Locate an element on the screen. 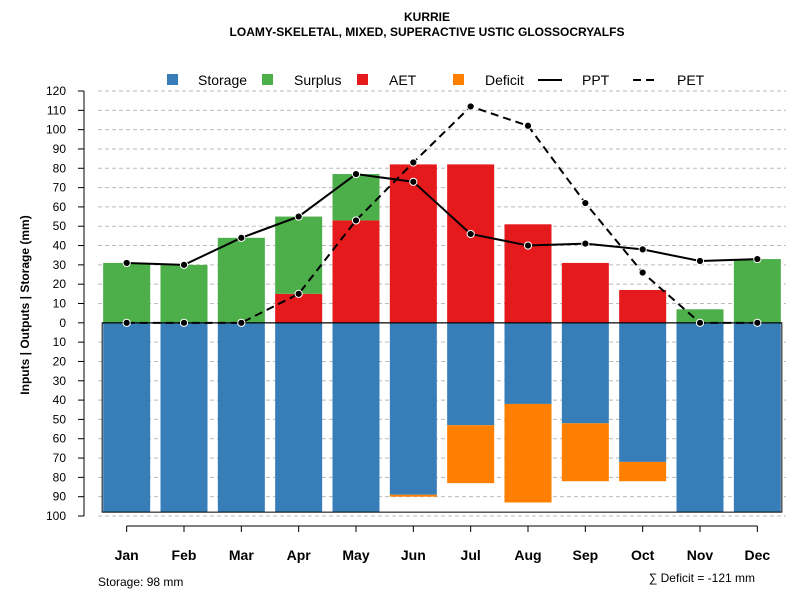  x-tick-label: Nov is located at coordinates (700, 555).